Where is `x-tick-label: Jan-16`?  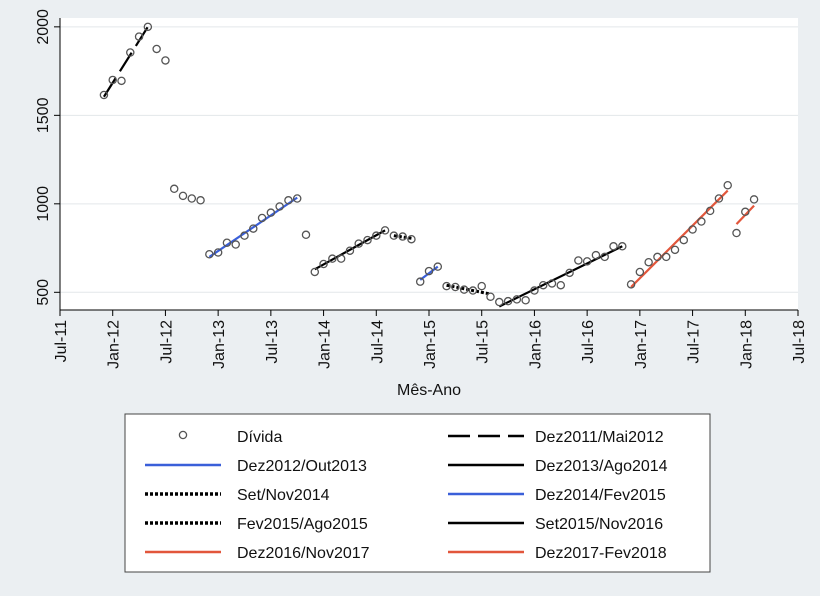
x-tick-label: Jan-16 is located at coordinates (535, 344).